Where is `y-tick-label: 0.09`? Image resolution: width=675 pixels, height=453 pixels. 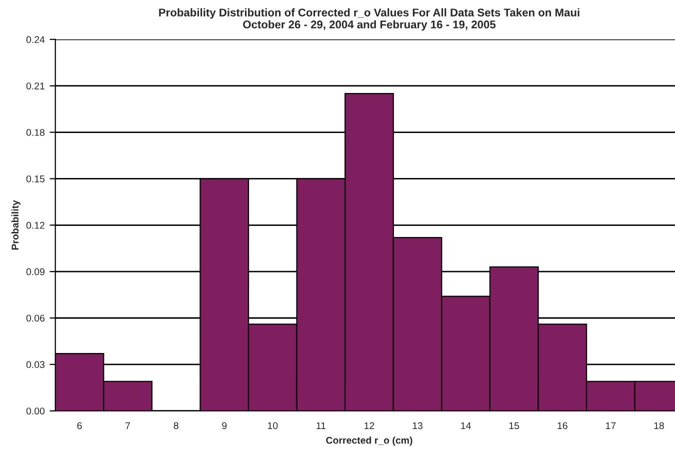
y-tick-label: 0.09 is located at coordinates (35, 272).